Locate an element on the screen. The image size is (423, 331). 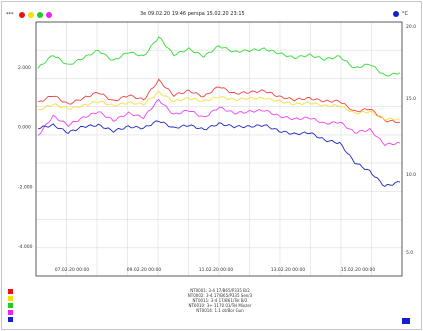
series-toggle-bar: *** is located at coordinates (29, 15).